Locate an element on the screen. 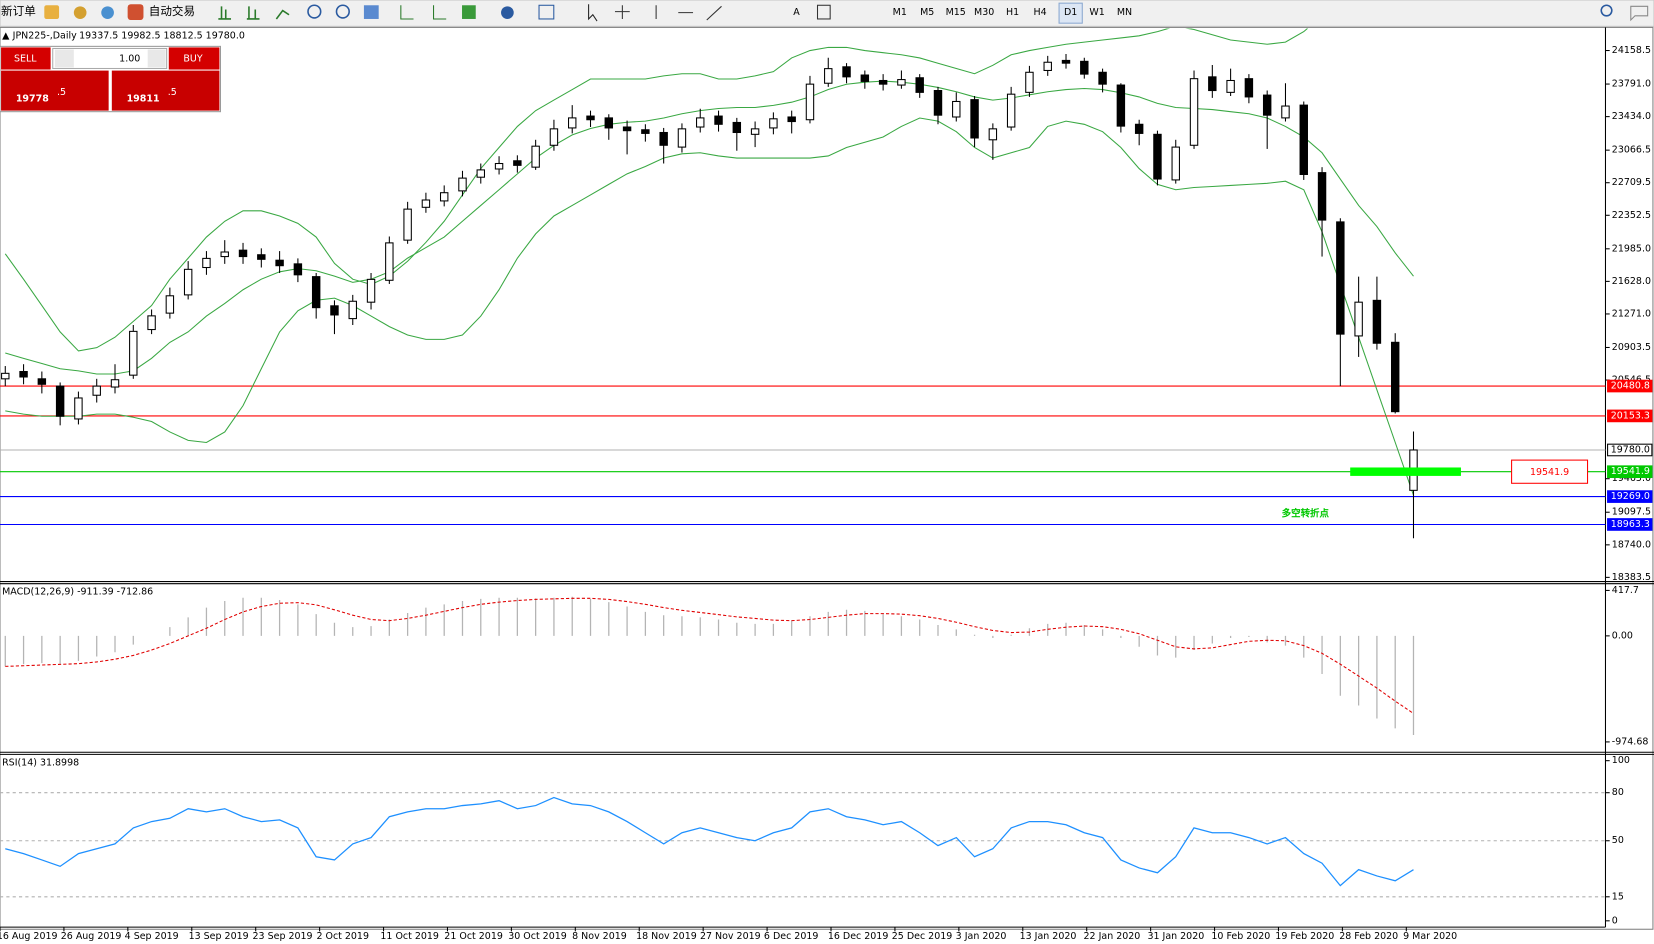 Image resolution: width=1654 pixels, height=944 pixels. buy-button is located at coordinates (194, 58).